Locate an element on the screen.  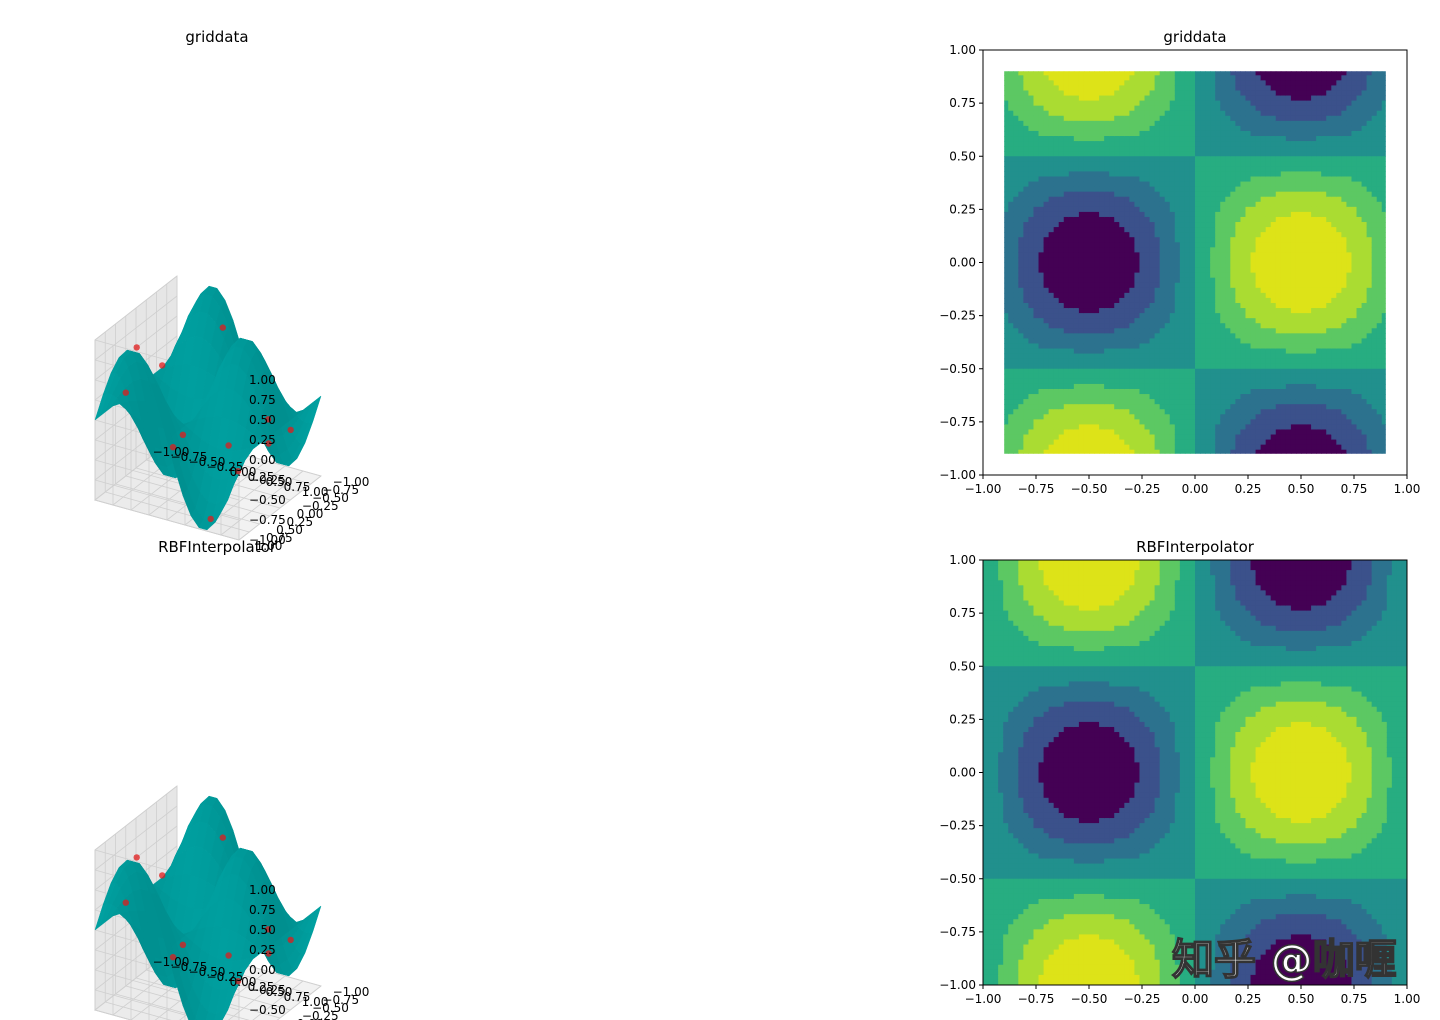
z-tick-label: −0.50 is located at coordinates (267, 500).